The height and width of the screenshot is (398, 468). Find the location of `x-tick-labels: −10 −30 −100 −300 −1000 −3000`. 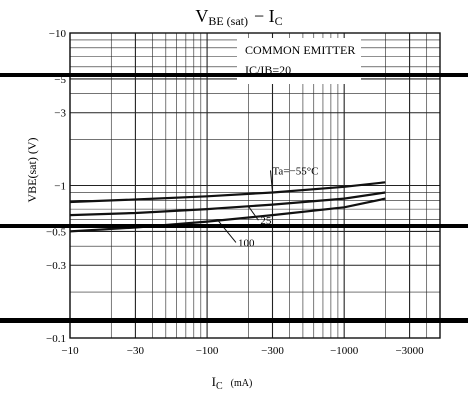

x-tick-labels: −10 −30 −100 −300 −1000 −3000 is located at coordinates (242, 351).